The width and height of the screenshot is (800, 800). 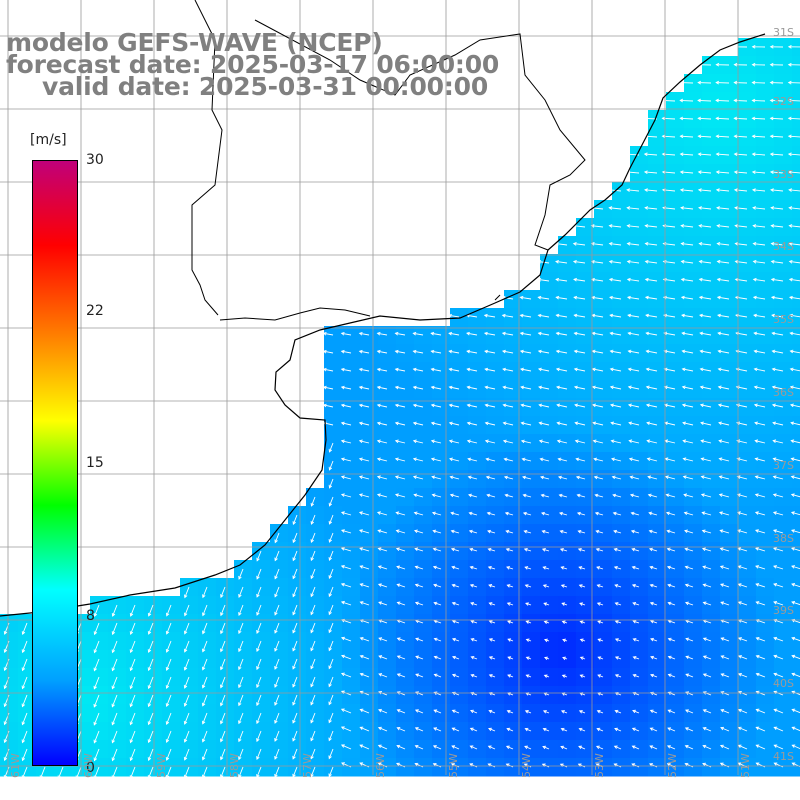 I want to click on lon-label: 58W, so click(x=234, y=765).